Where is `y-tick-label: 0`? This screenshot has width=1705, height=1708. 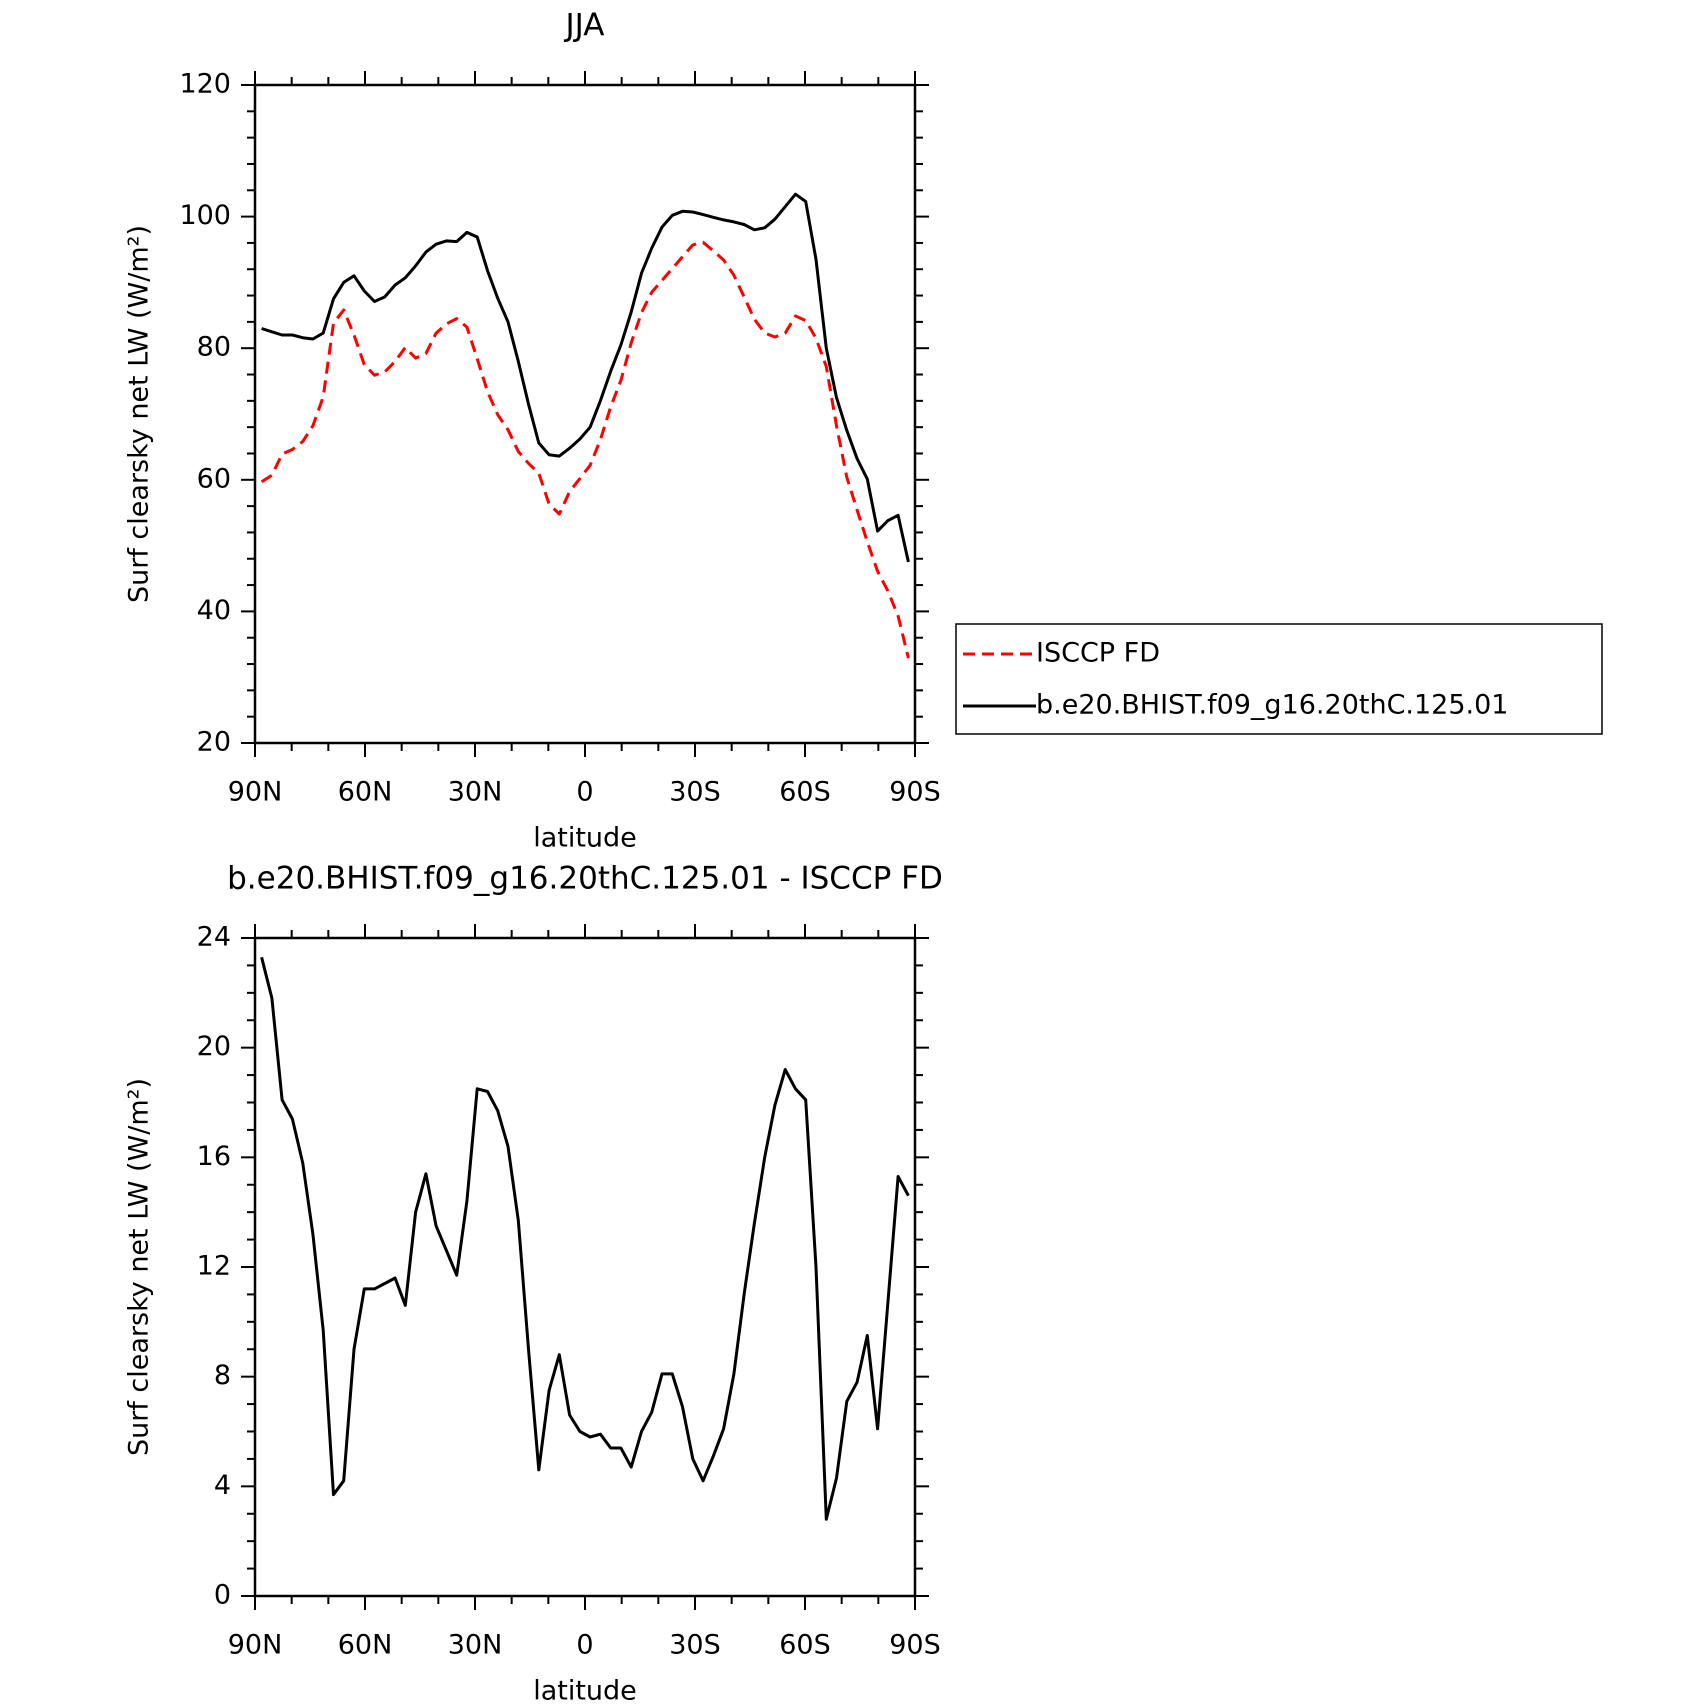
y-tick-label: 0 is located at coordinates (222, 1595).